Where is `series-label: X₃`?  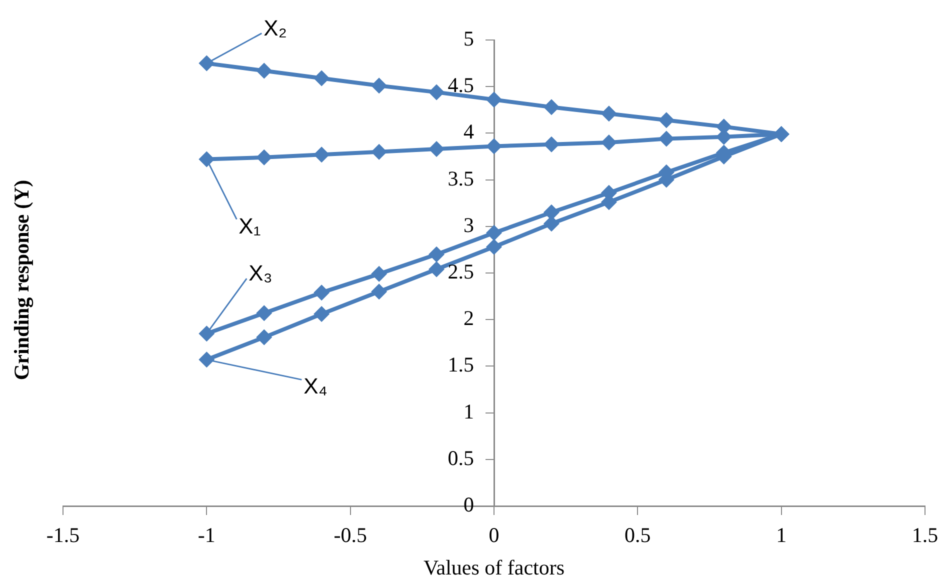 series-label: X₃ is located at coordinates (260, 273).